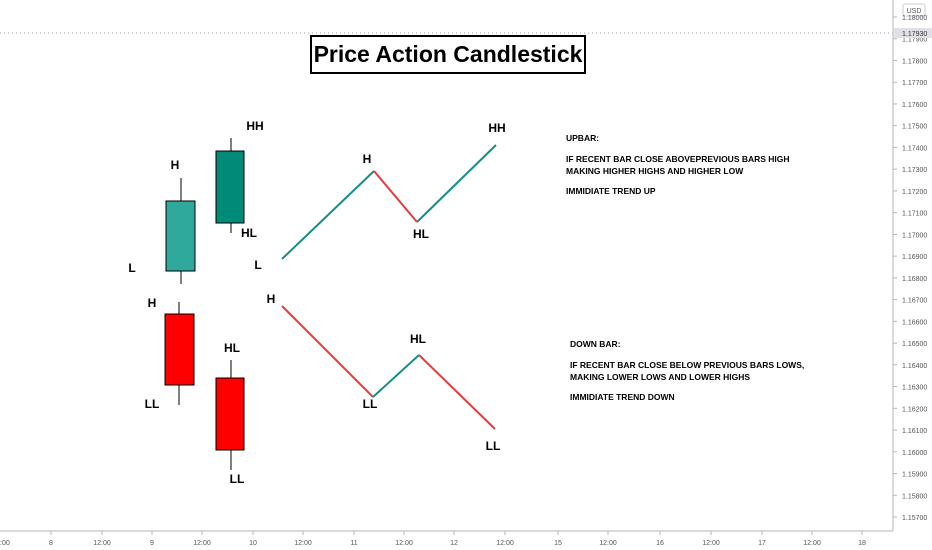 The width and height of the screenshot is (932, 550). I want to click on time-tick-label: 17, so click(762, 543).